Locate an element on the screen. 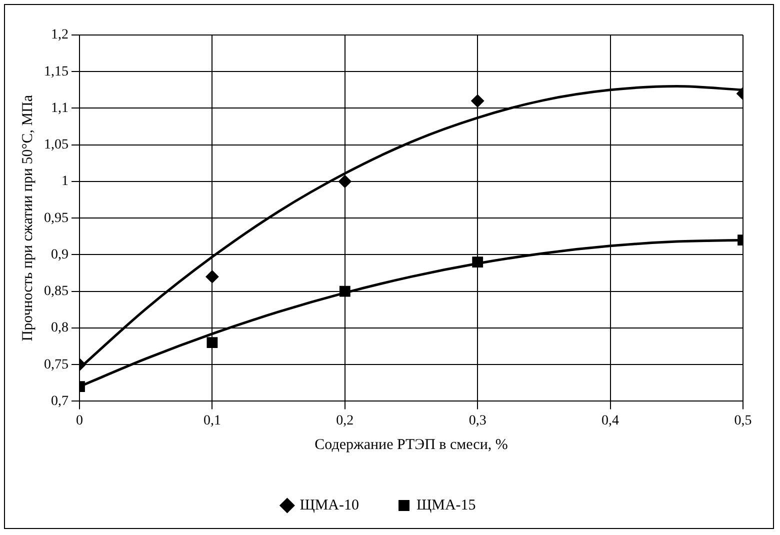 This screenshot has height=535, width=780. y-tick-label: 1,1 is located at coordinates (59, 108).